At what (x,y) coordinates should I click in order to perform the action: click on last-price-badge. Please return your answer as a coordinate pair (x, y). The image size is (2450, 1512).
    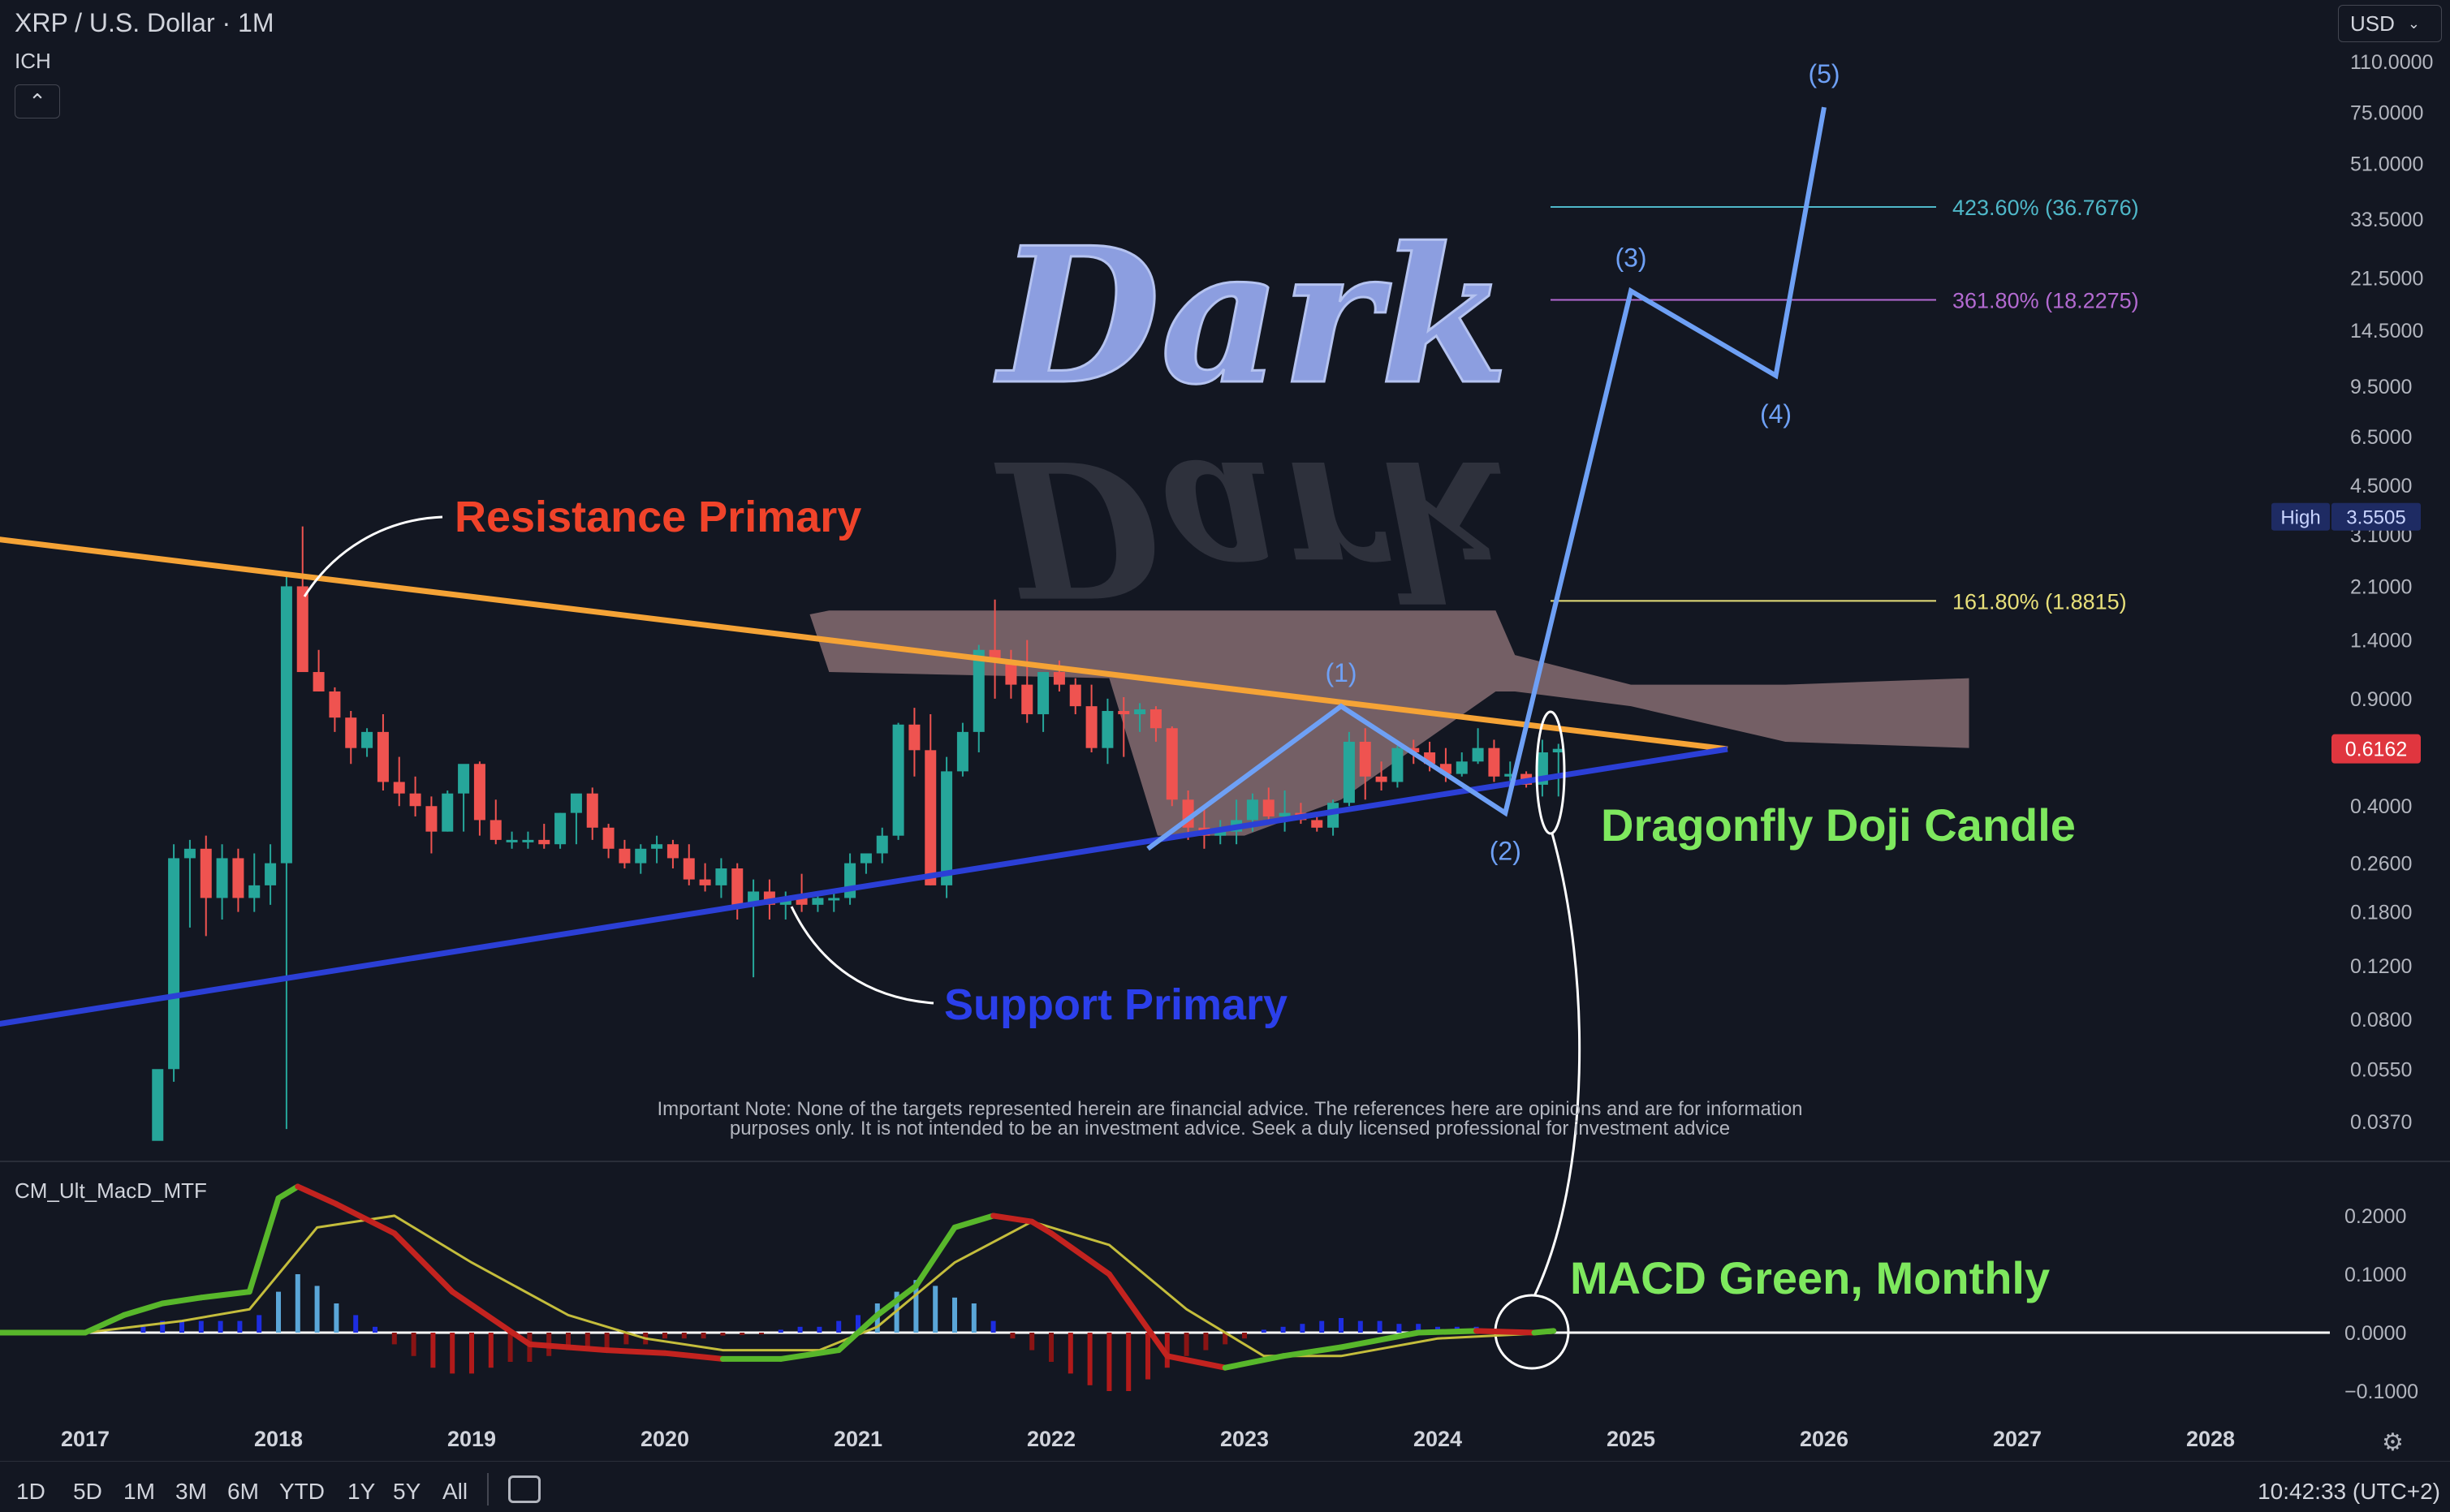
    Looking at the image, I should click on (2376, 749).